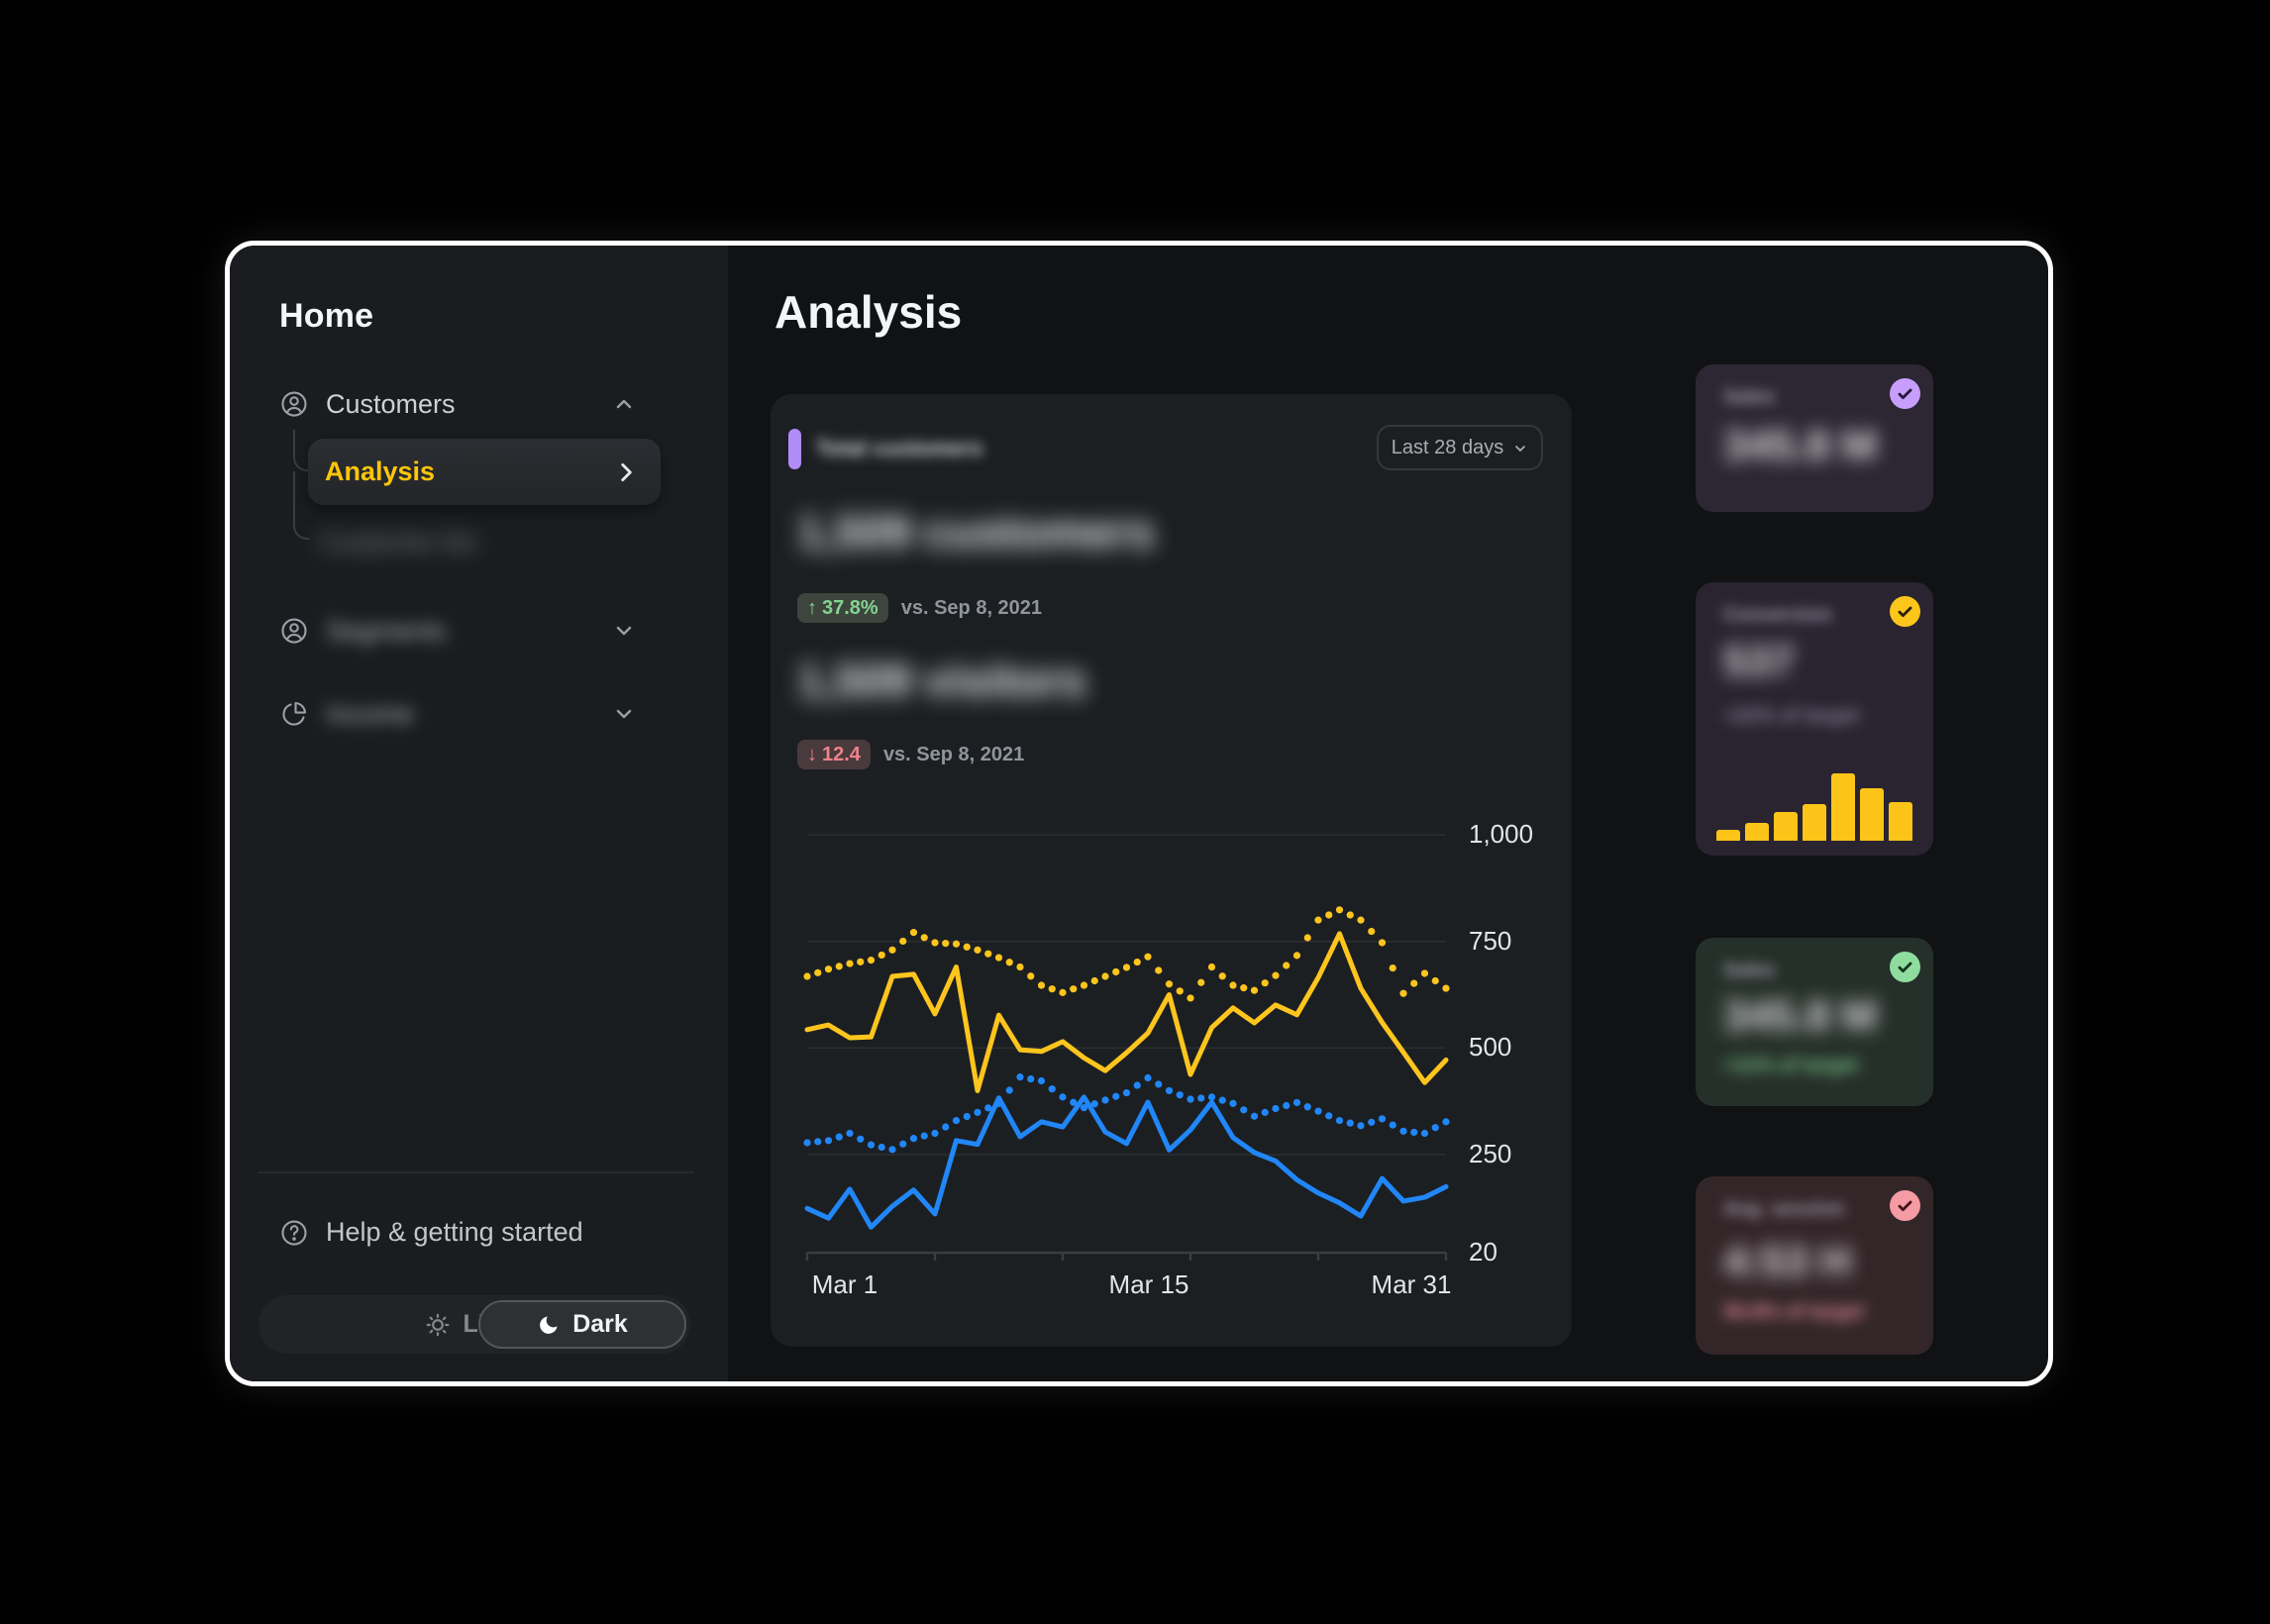  Describe the element at coordinates (326, 316) in the screenshot. I see `sidebar-title: Home` at that location.